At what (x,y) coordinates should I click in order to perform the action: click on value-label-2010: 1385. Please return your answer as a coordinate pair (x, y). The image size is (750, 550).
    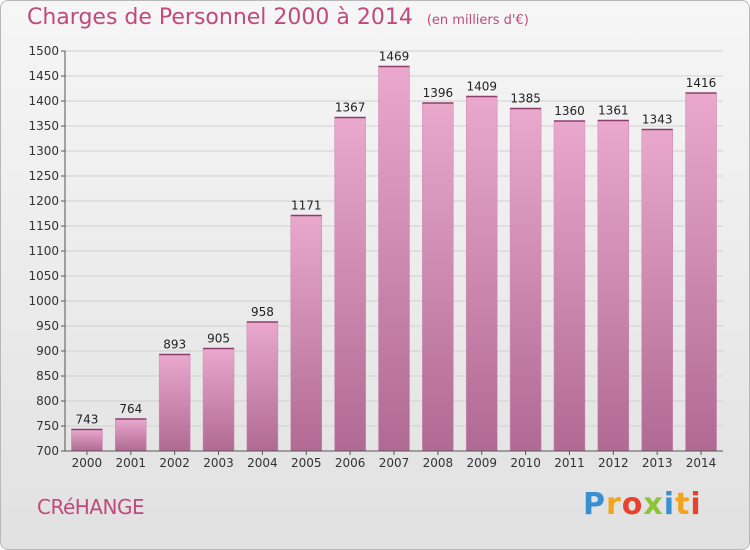
    Looking at the image, I should click on (525, 99).